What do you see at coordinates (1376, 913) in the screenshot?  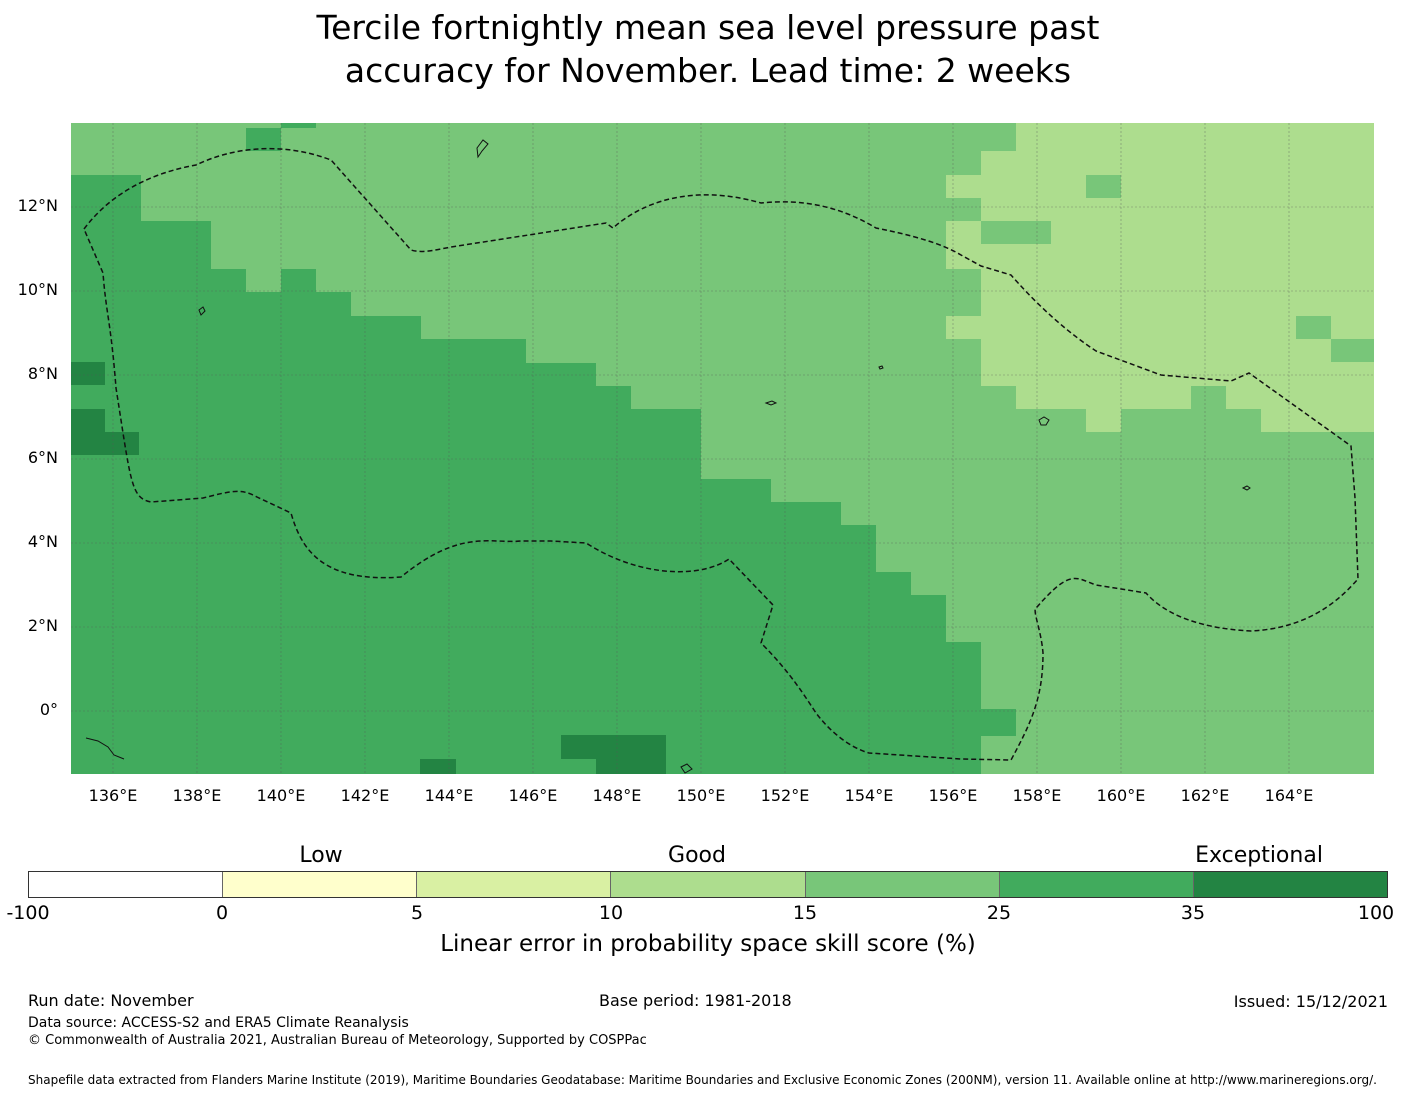 I see `colorbar-tick: 100` at bounding box center [1376, 913].